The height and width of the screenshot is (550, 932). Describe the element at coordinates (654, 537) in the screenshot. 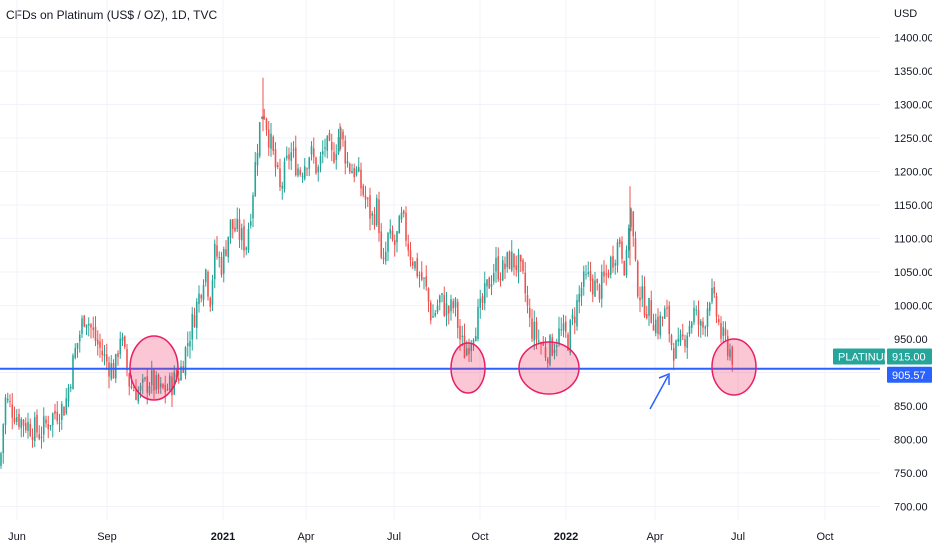

I see `x-tick-label: Apr` at that location.